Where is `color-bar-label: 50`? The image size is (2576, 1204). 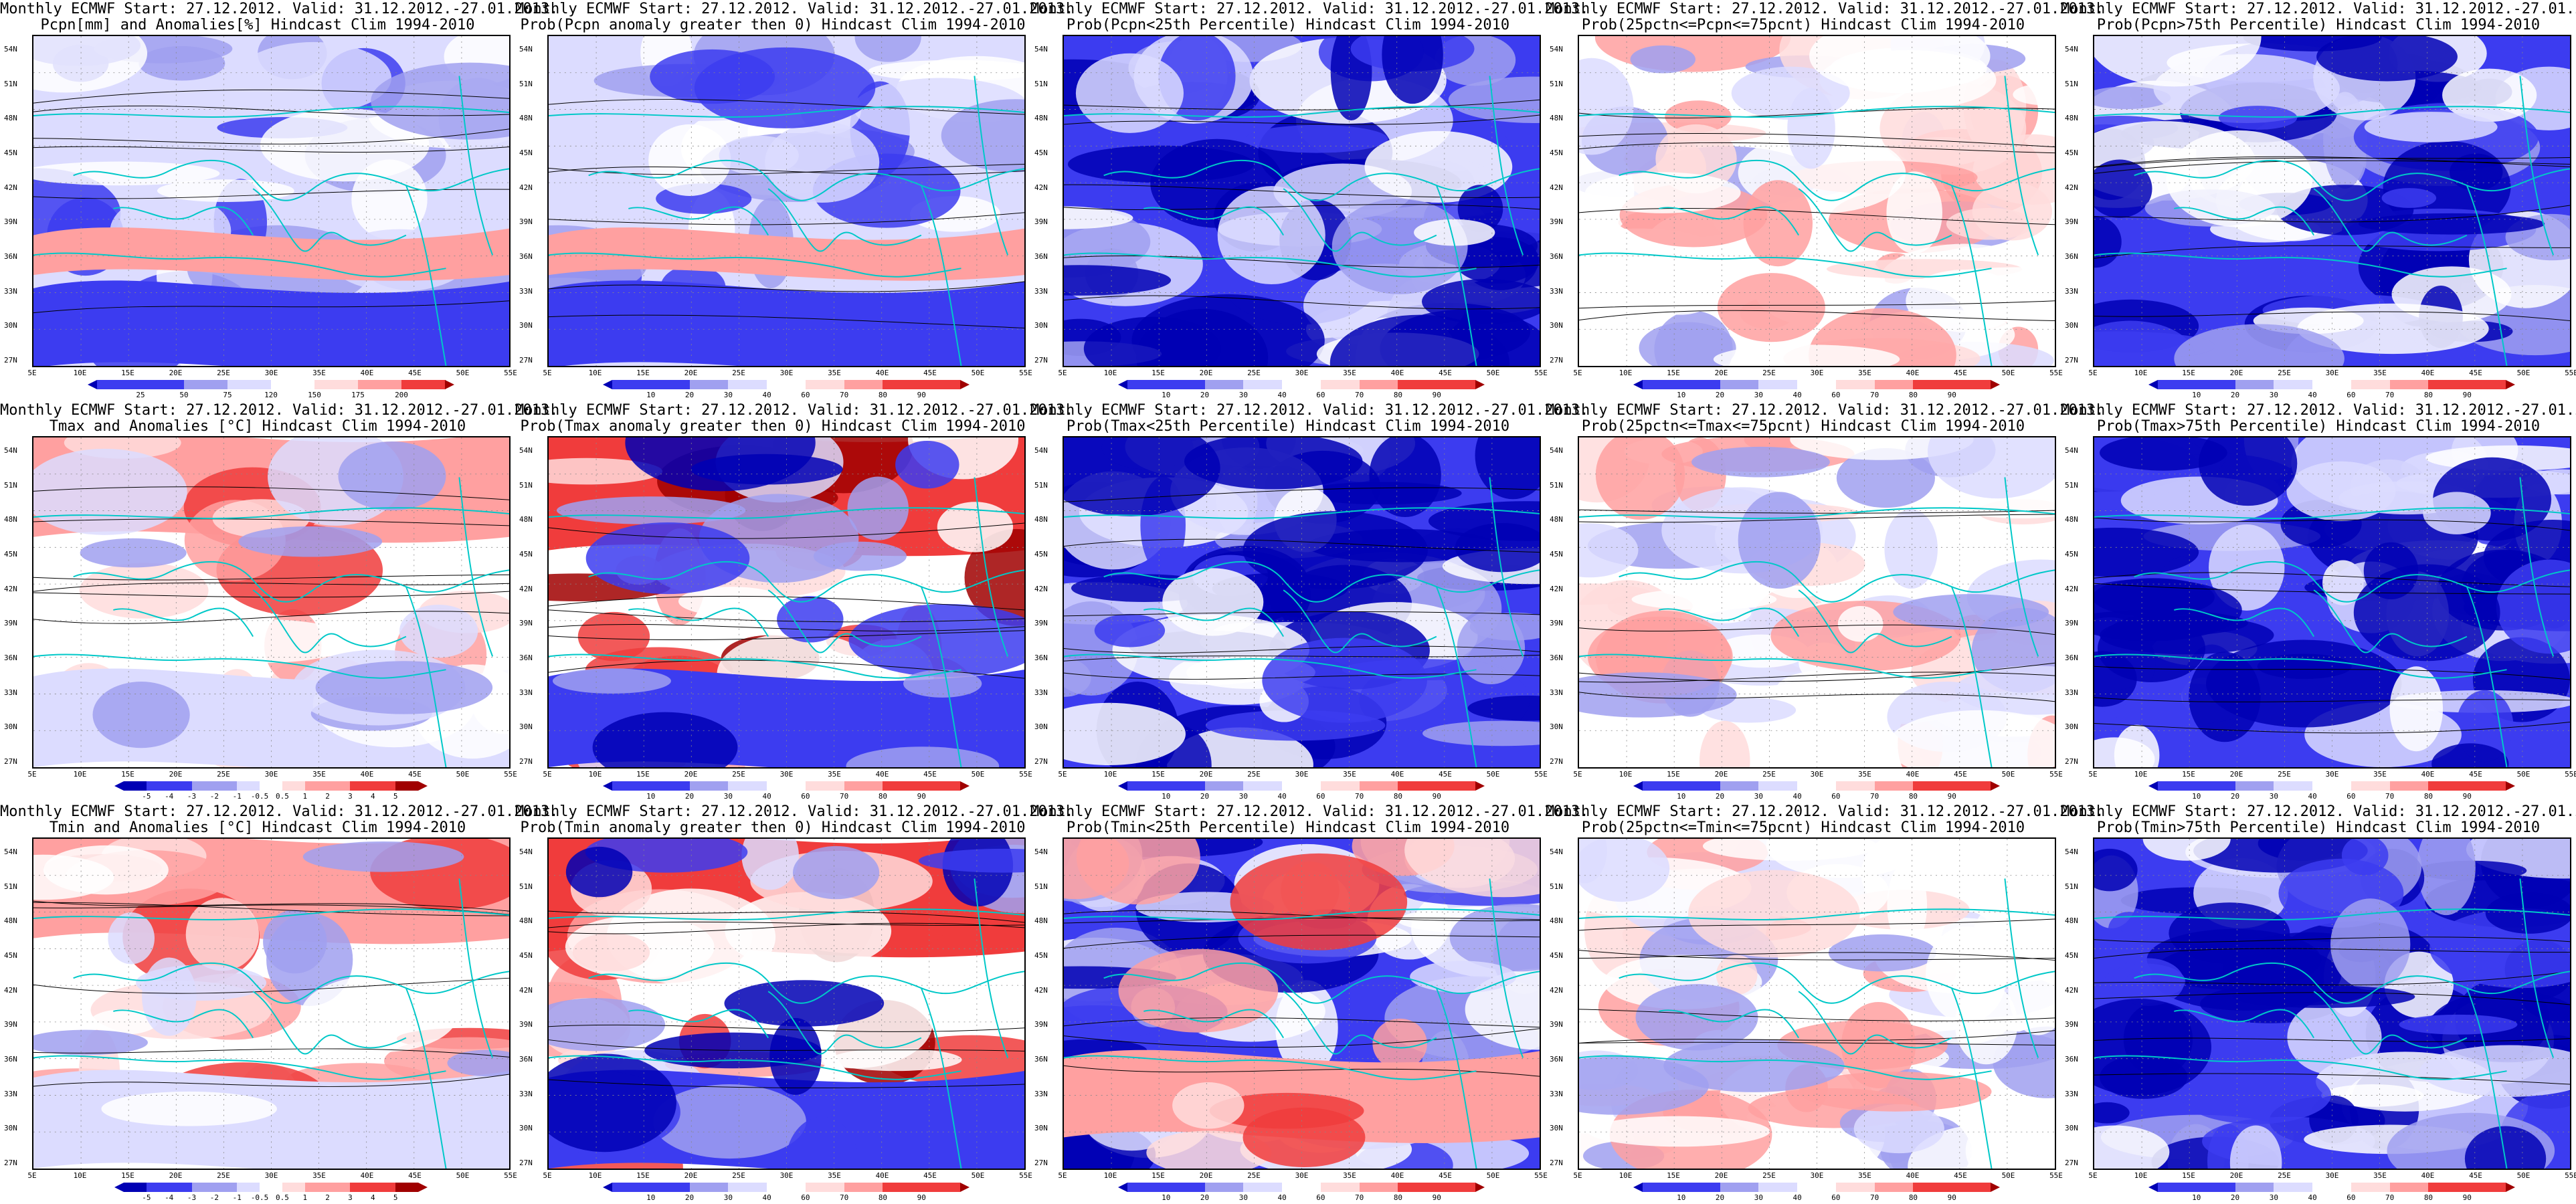
color-bar-label: 50 is located at coordinates (184, 395).